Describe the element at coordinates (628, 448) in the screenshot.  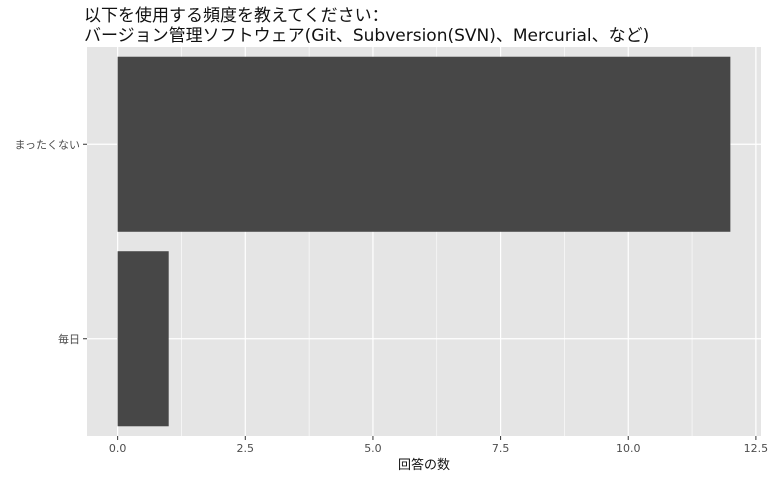
I see `x-tick-label: 10.0` at that location.